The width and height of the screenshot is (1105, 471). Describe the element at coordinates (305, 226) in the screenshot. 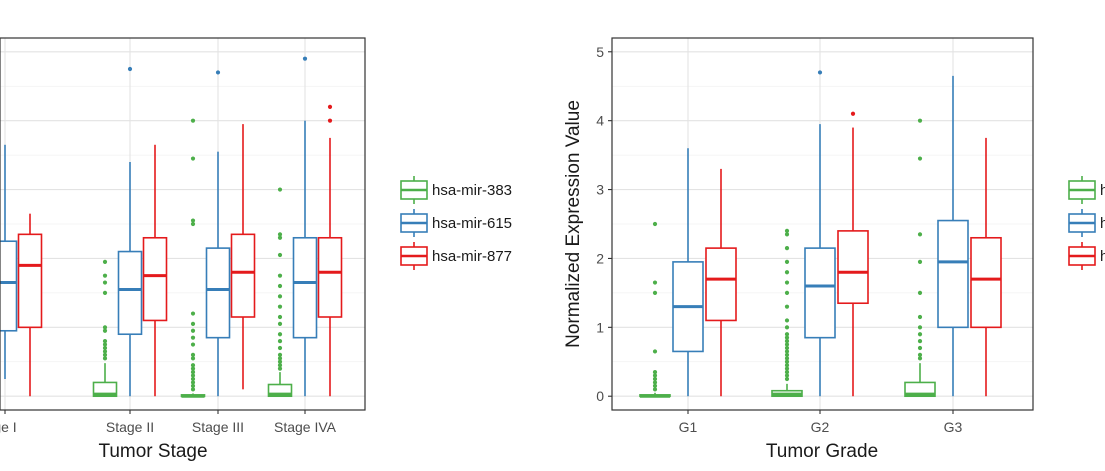

I see `box-hsa-mir-615-stage-iva` at that location.